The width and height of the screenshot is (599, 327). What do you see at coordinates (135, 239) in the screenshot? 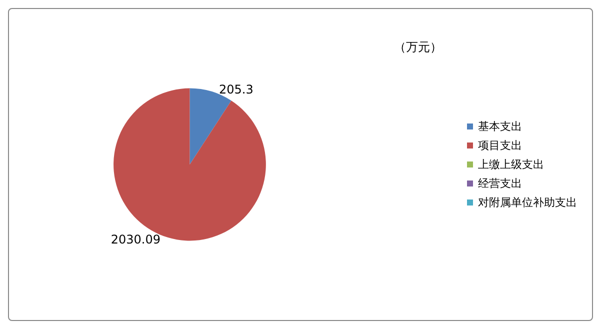
I see `data-label: 2030.09` at bounding box center [135, 239].